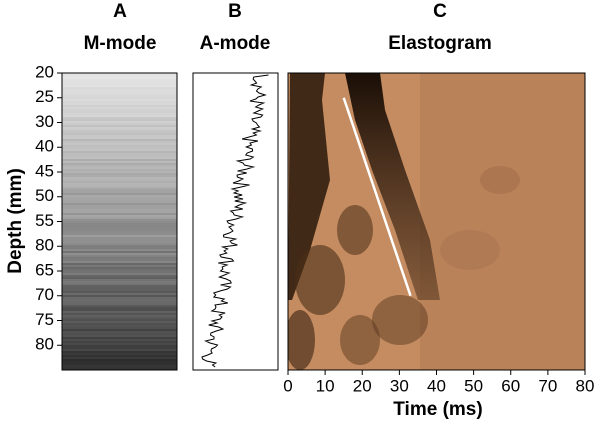  What do you see at coordinates (436, 385) in the screenshot?
I see `x-tick-label: 40` at bounding box center [436, 385].